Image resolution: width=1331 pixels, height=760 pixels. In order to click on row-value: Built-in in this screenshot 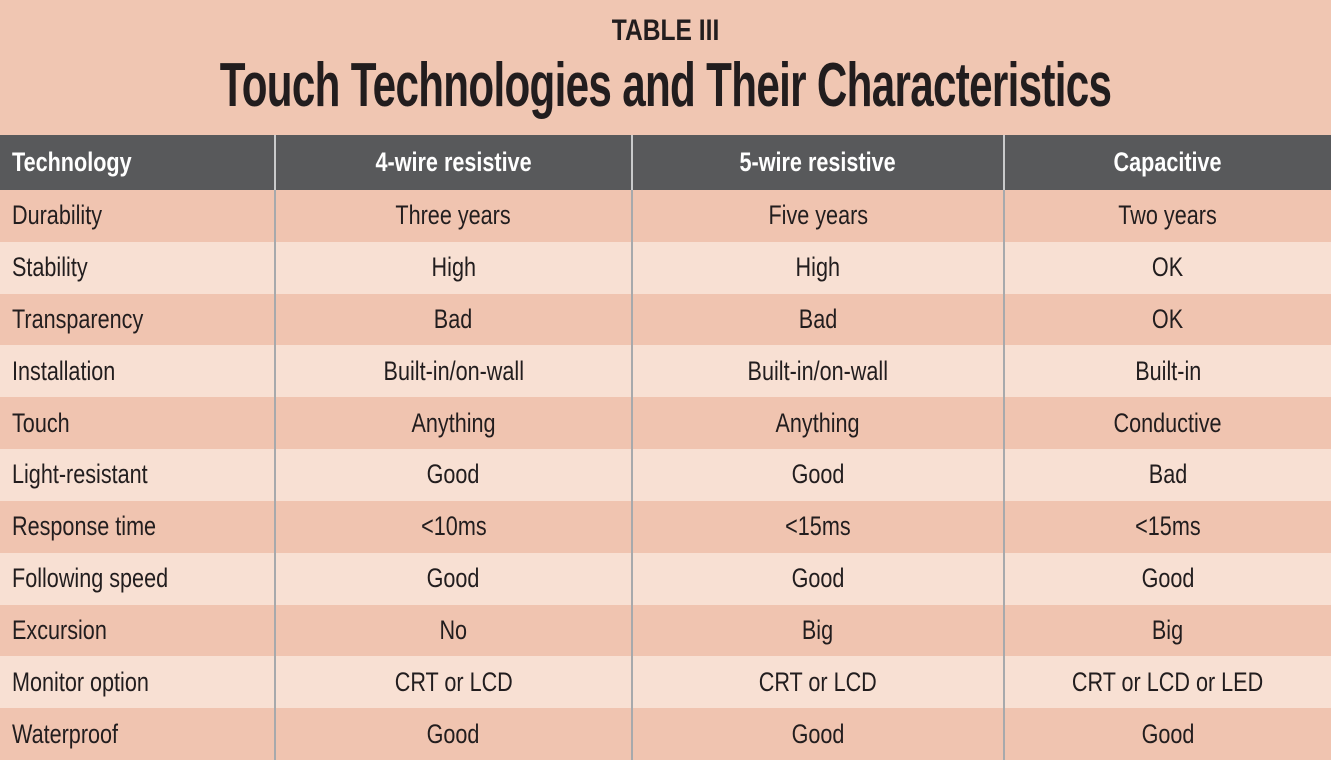, I will do `click(1168, 370)`.